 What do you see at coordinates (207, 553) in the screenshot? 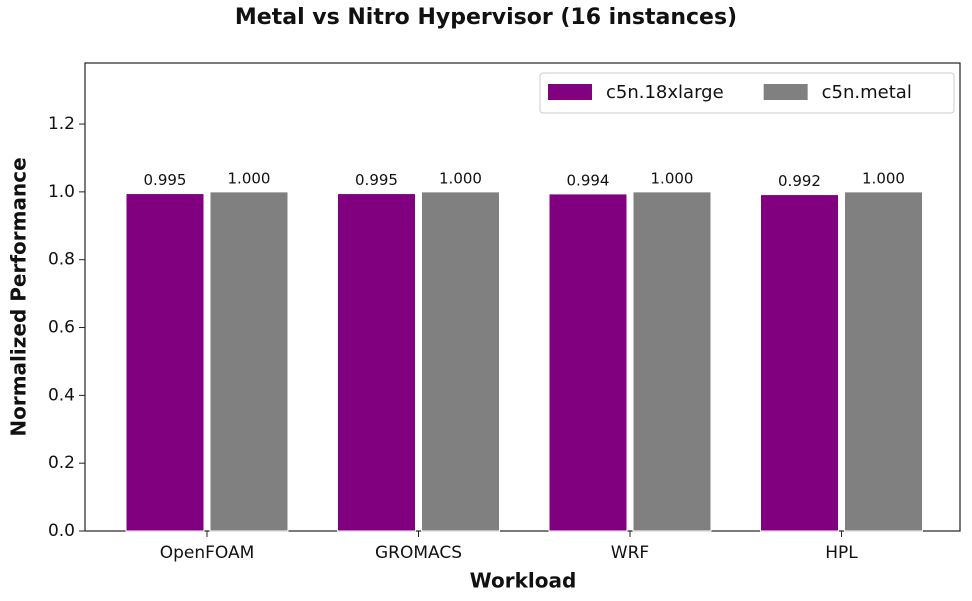
I see `x-tick-label: OpenFOAM` at bounding box center [207, 553].